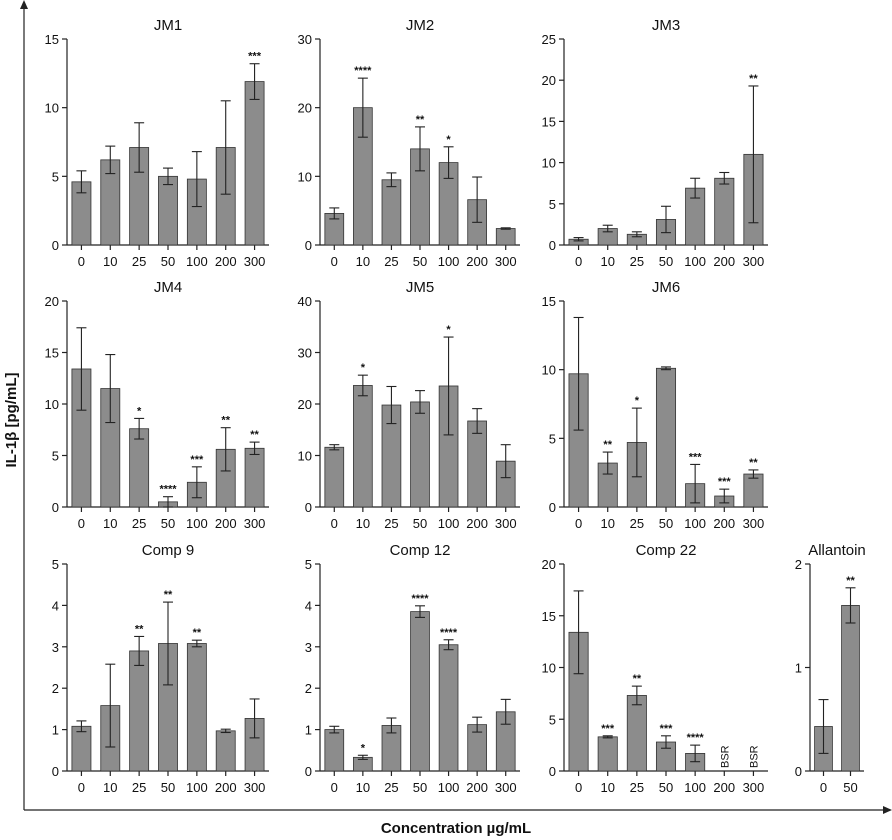 Image resolution: width=892 pixels, height=840 pixels. I want to click on panel-title: JM2, so click(420, 25).